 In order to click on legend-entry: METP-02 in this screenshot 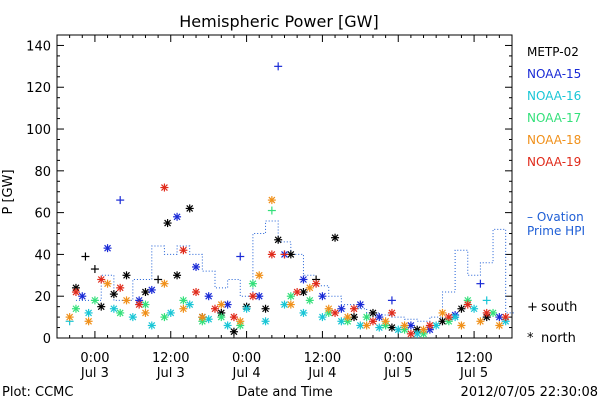, I will do `click(553, 52)`.